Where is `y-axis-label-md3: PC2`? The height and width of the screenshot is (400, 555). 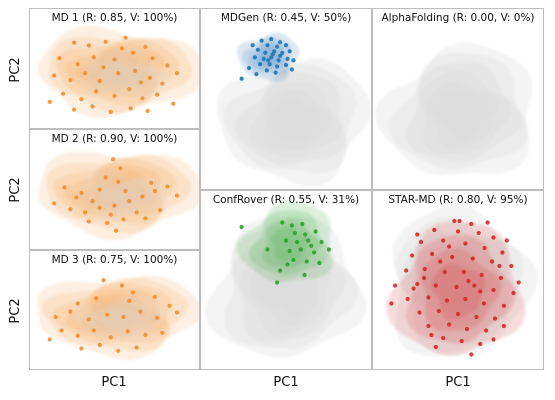
y-axis-label-md3: PC2 is located at coordinates (15, 310).